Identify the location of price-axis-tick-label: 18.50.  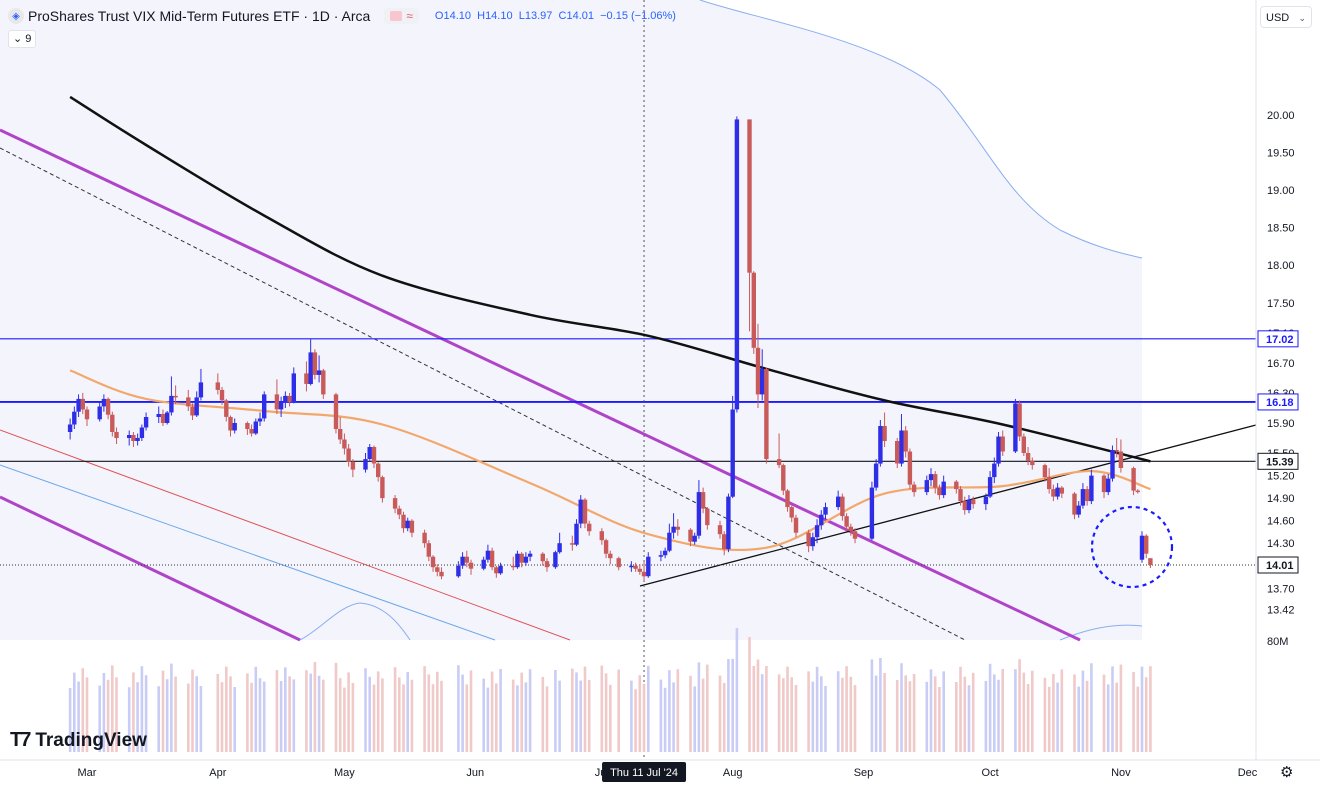
(1281, 229).